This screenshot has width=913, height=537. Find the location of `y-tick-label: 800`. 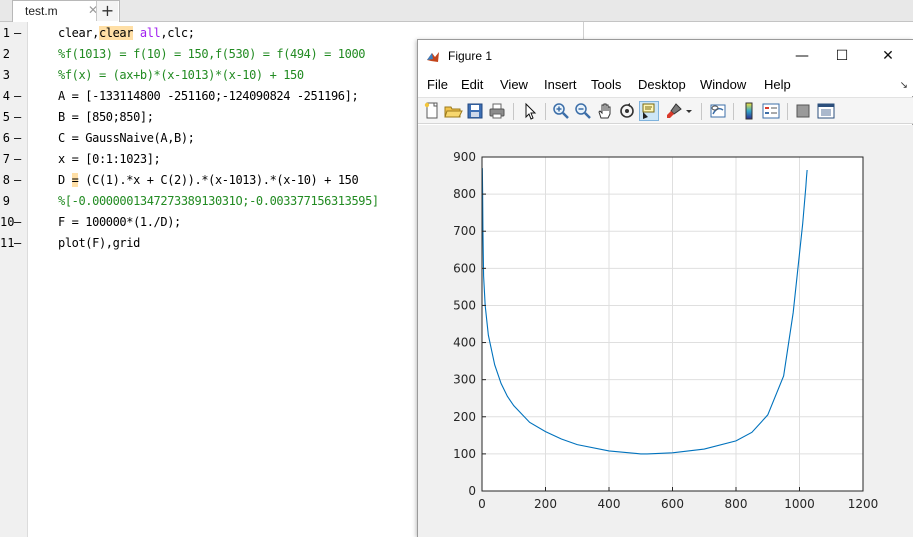

y-tick-label: 800 is located at coordinates (464, 194).